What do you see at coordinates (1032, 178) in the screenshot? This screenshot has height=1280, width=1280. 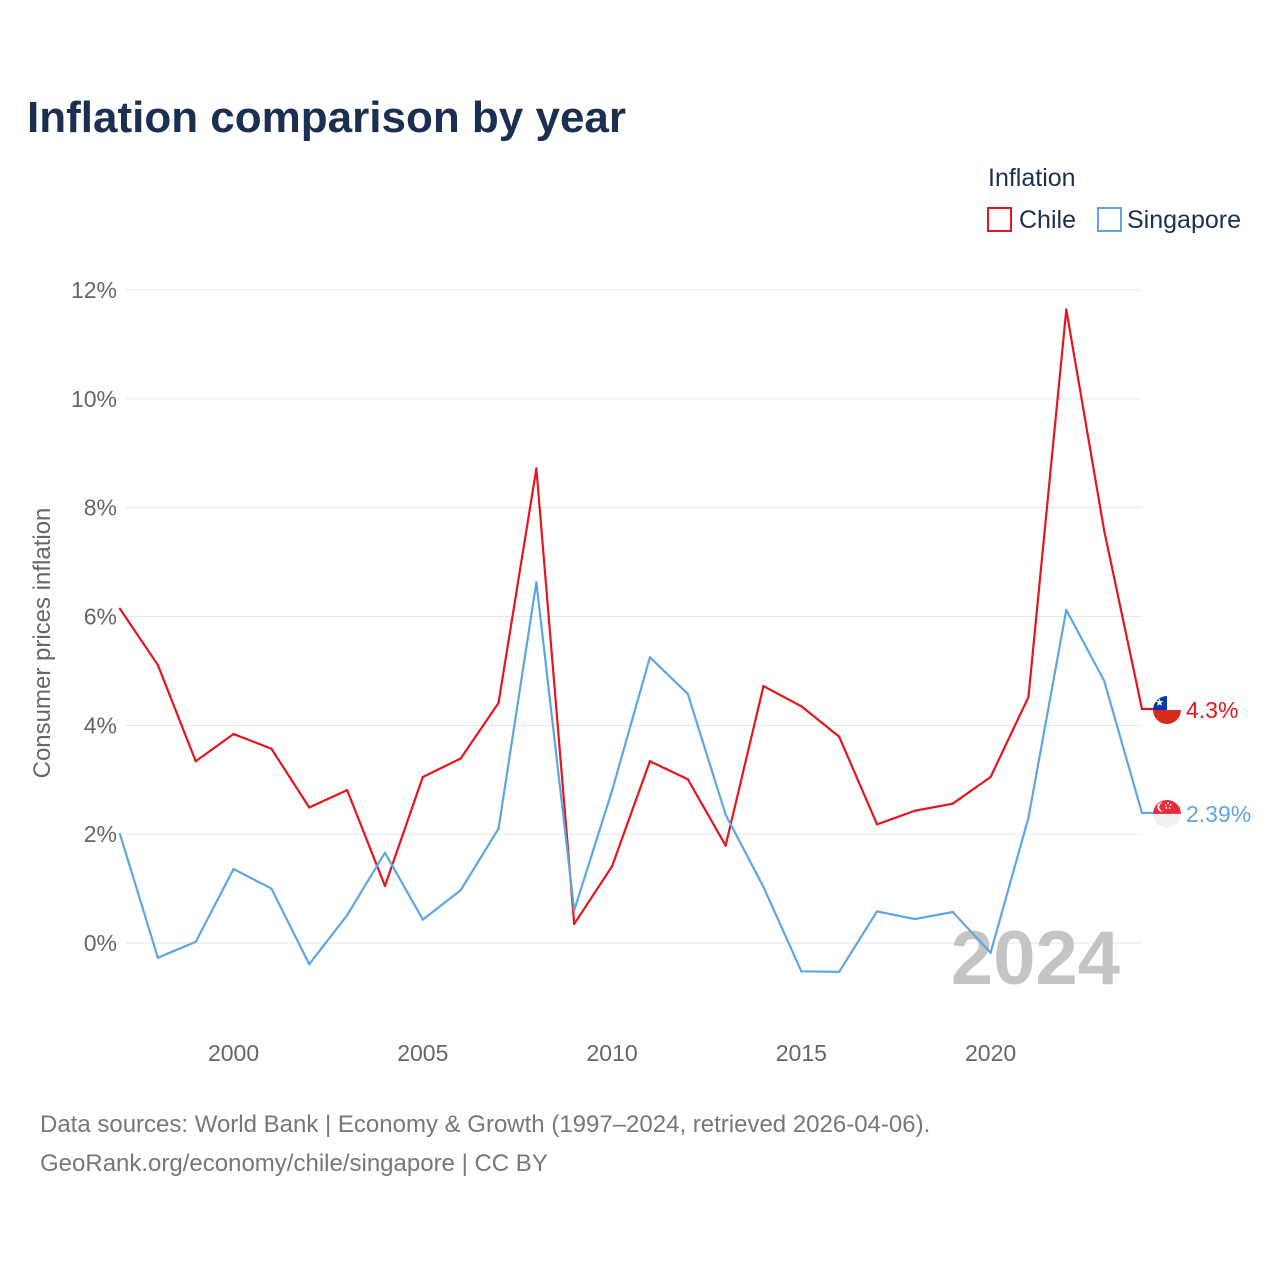 I see `legend-title: Inflation` at bounding box center [1032, 178].